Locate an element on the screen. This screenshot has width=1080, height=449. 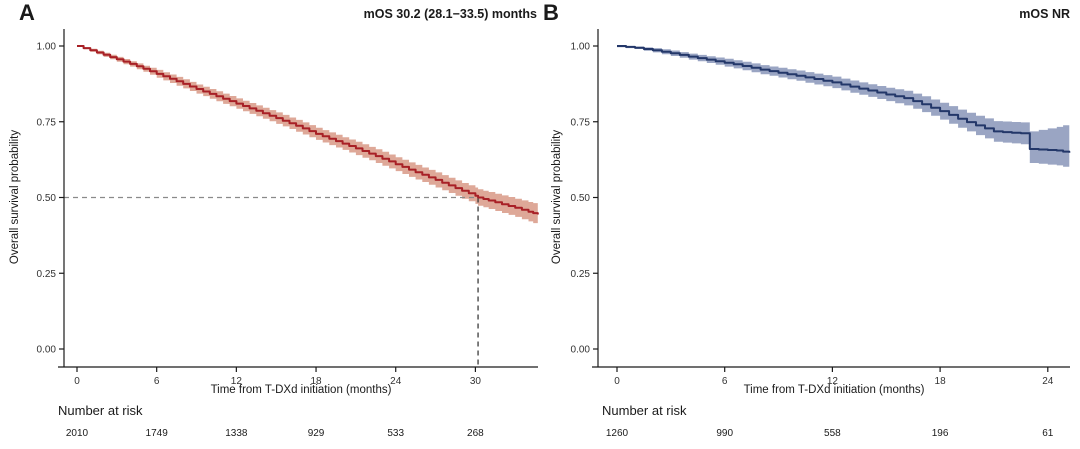
panel-a-letter: A is located at coordinates (27, 12).